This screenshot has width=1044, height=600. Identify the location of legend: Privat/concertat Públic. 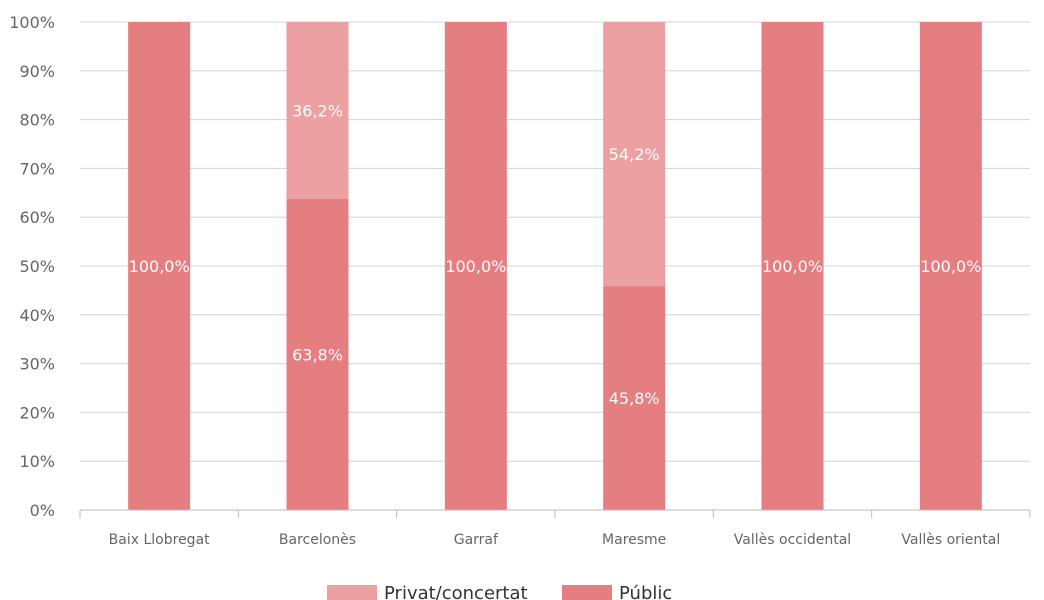
(499, 591).